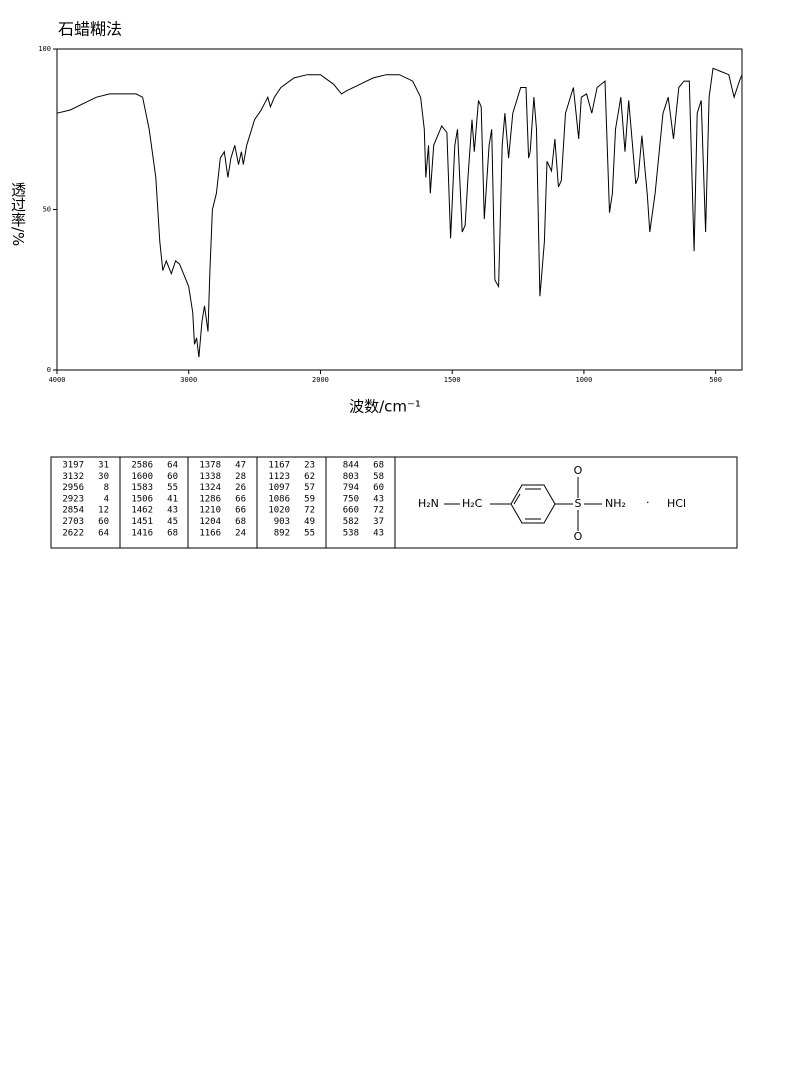  What do you see at coordinates (210, 511) in the screenshot?
I see `peak-wavenumber: 1210` at bounding box center [210, 511].